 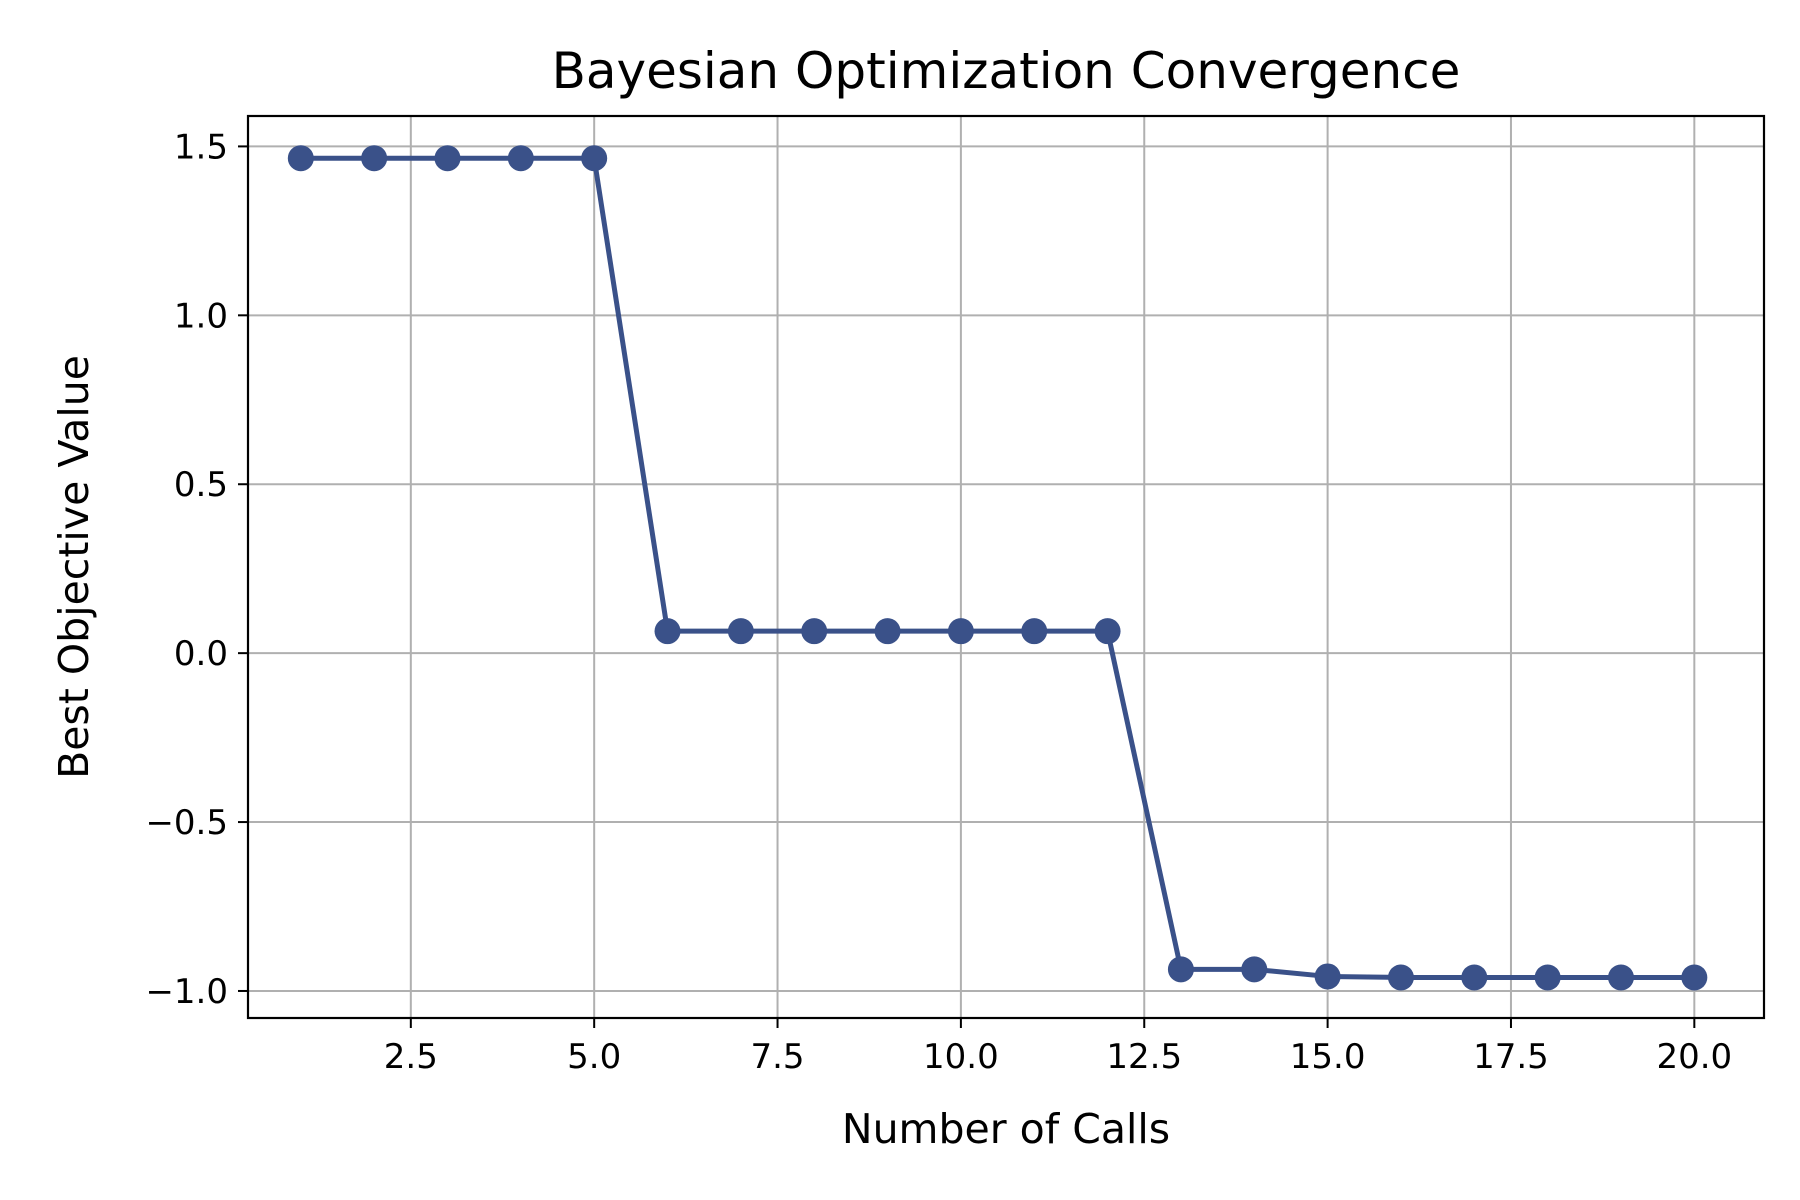 What do you see at coordinates (201, 147) in the screenshot?
I see `y-tick-label: 1.5` at bounding box center [201, 147].